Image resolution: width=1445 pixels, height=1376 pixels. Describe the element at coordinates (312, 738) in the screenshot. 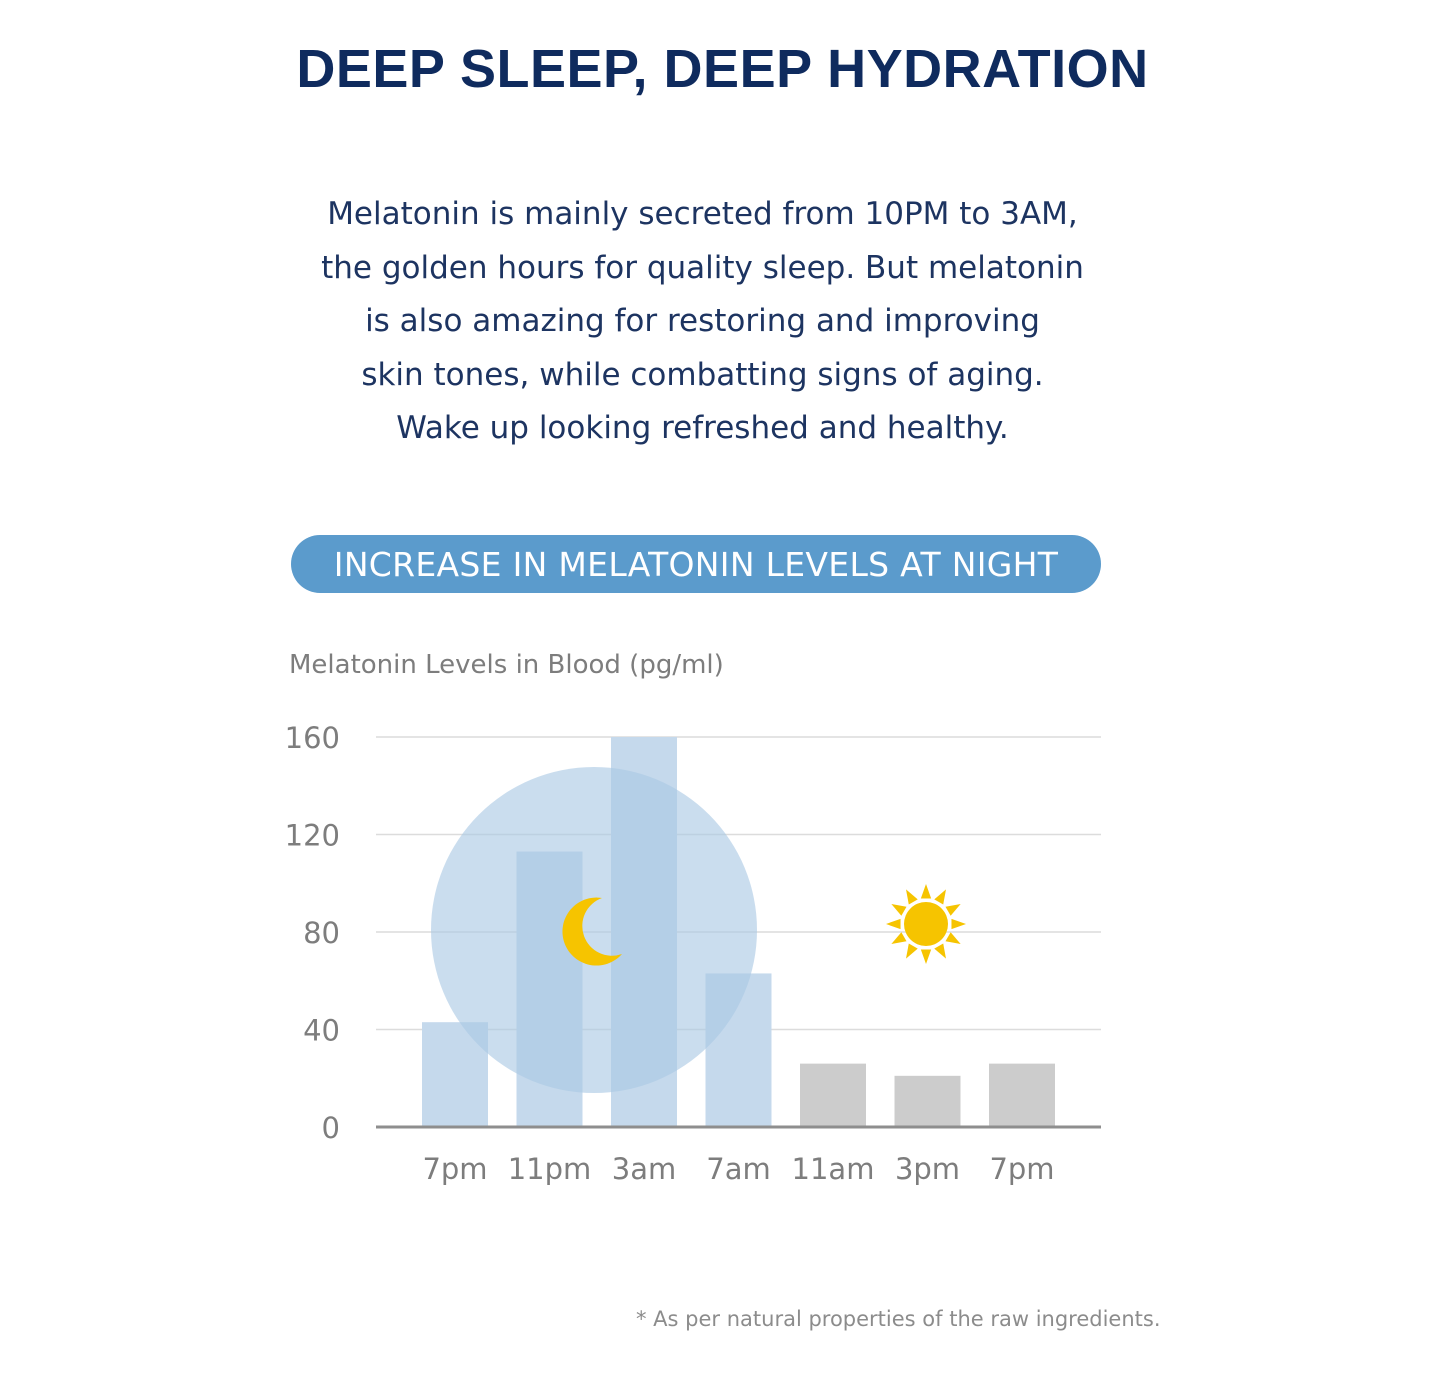

I see `y-tick-label: 160` at that location.